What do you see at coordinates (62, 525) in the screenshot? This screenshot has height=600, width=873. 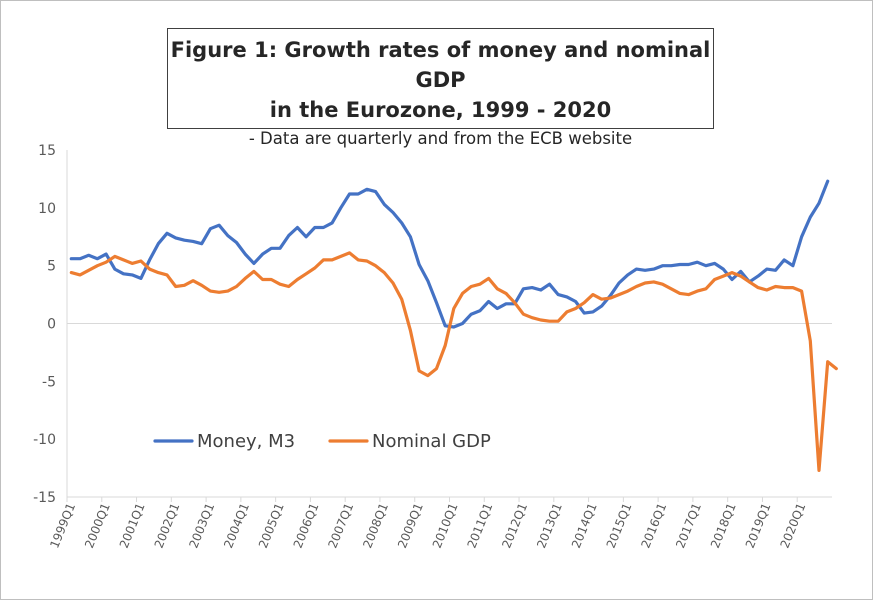 I see `x-tick-label: 1999Q1` at bounding box center [62, 525].